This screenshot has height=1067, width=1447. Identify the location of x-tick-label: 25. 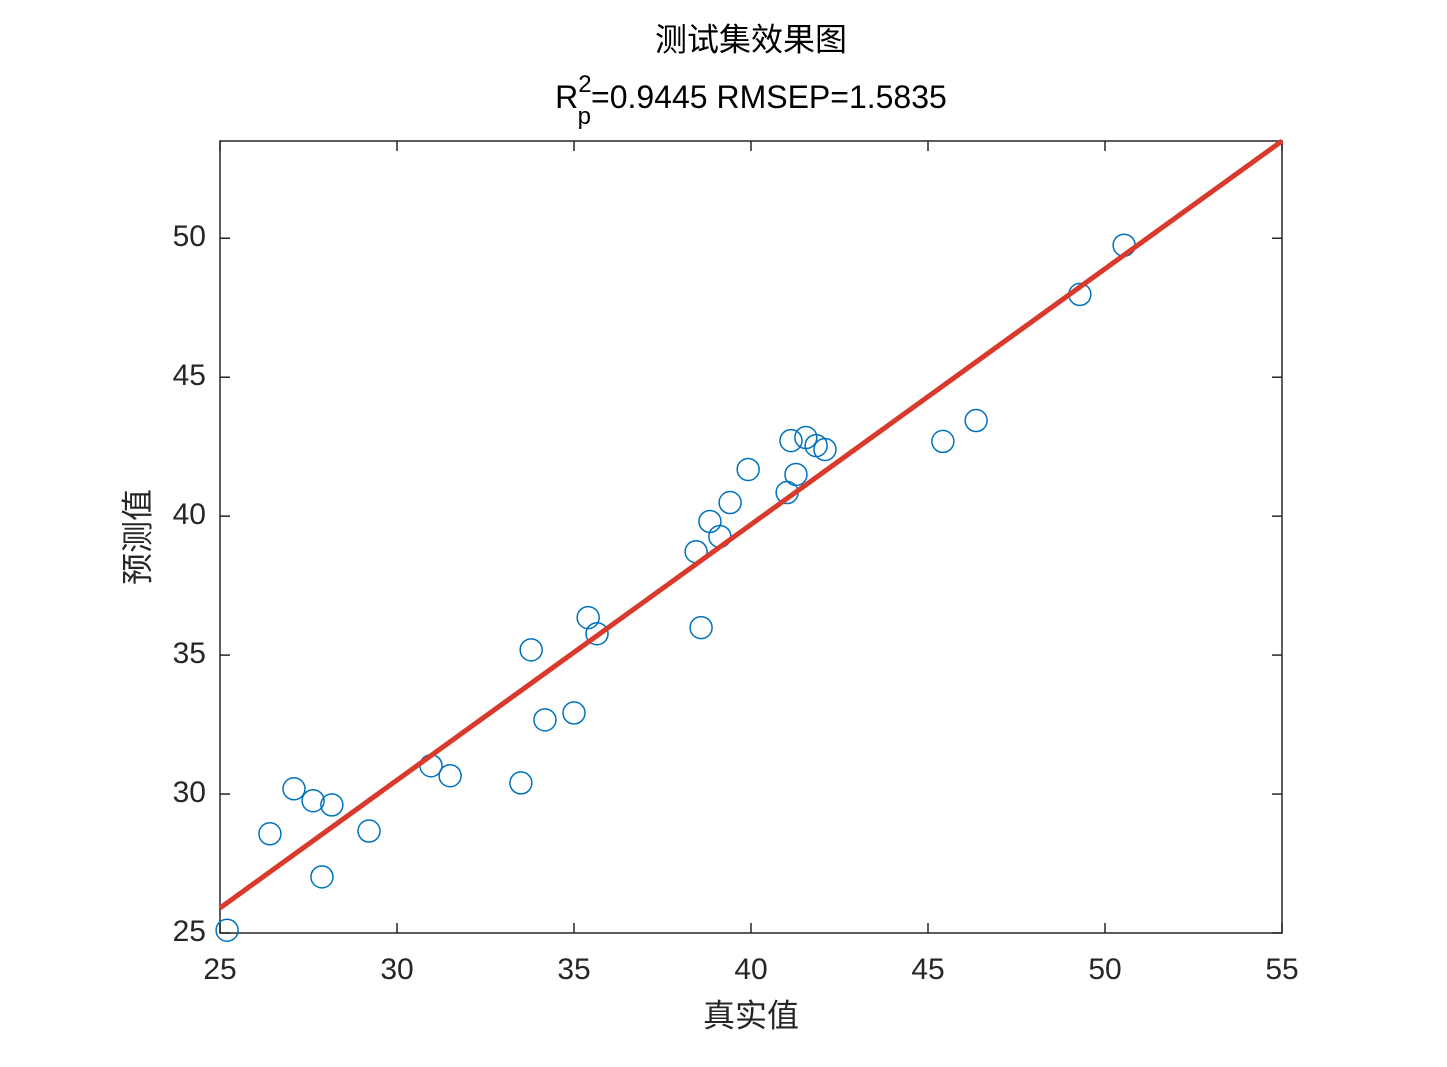
(219, 969).